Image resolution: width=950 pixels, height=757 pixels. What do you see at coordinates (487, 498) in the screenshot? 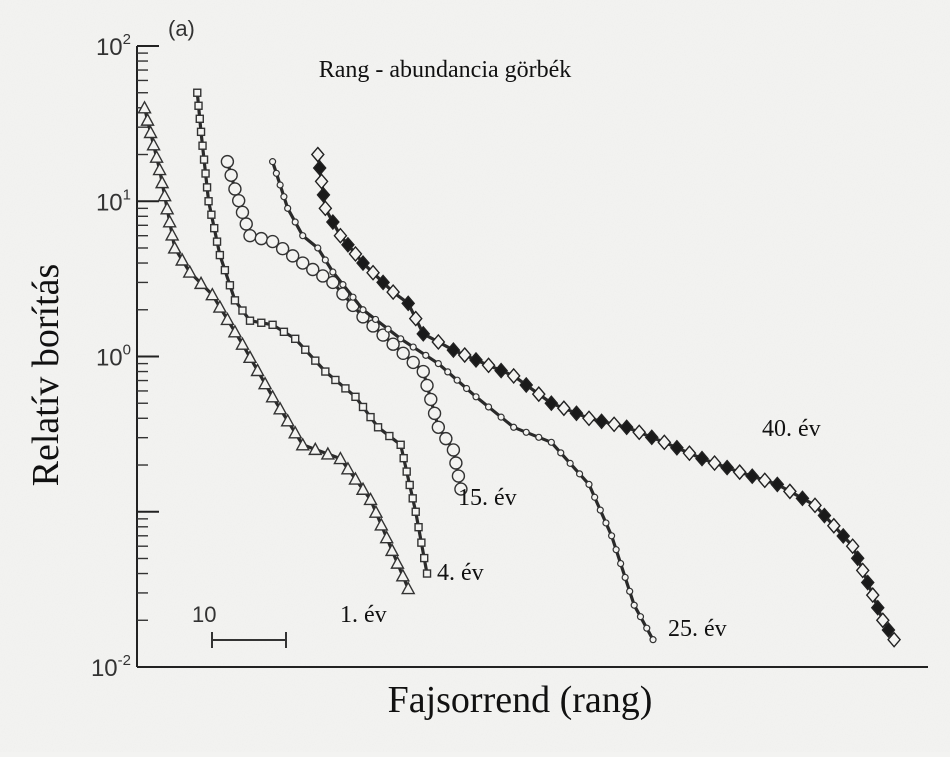
I see `series-label: 15. év` at bounding box center [487, 498].